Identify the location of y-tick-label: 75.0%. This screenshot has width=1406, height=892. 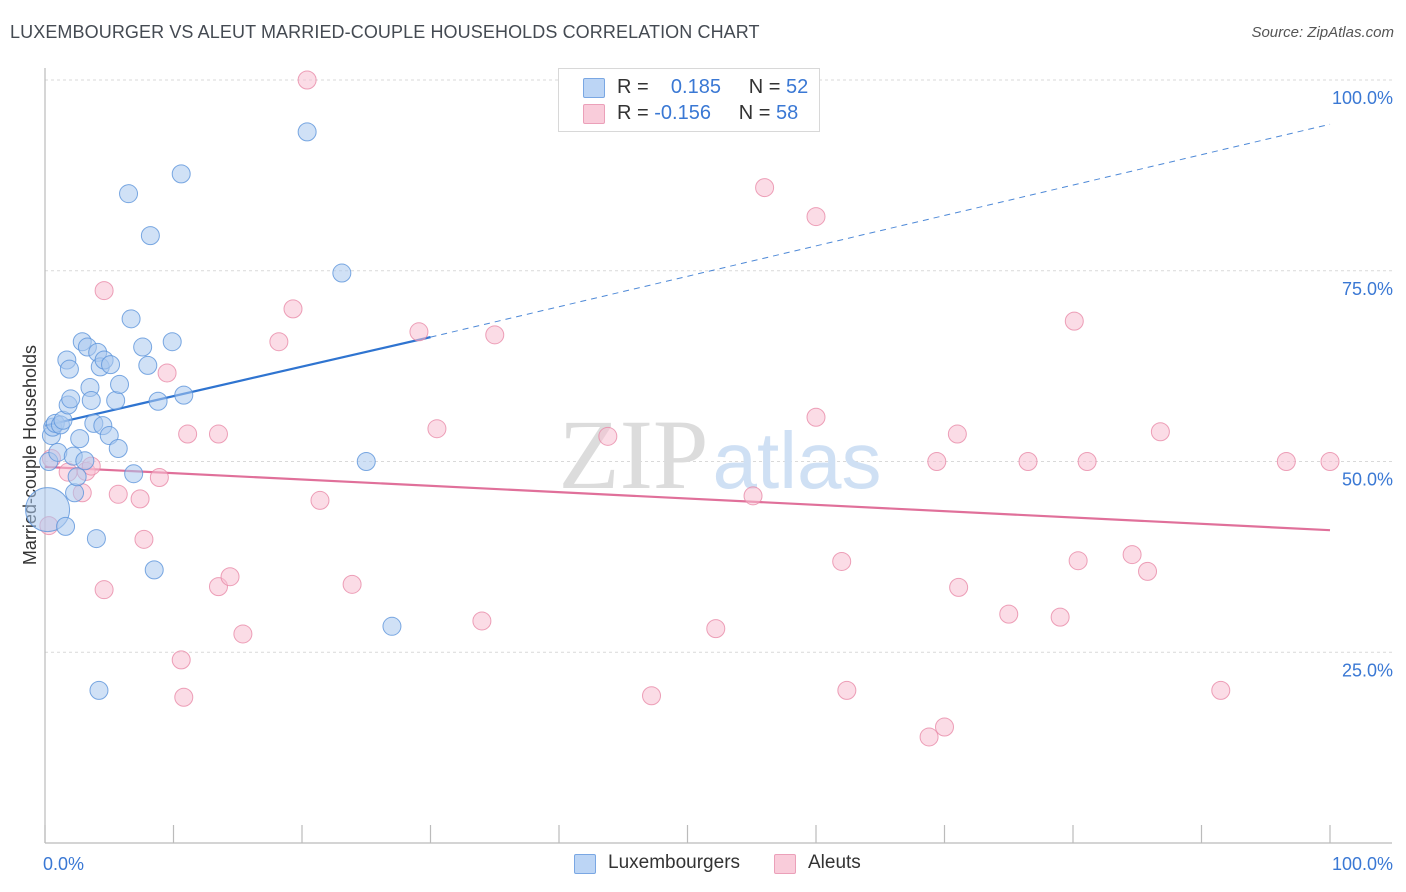
(1367, 289).